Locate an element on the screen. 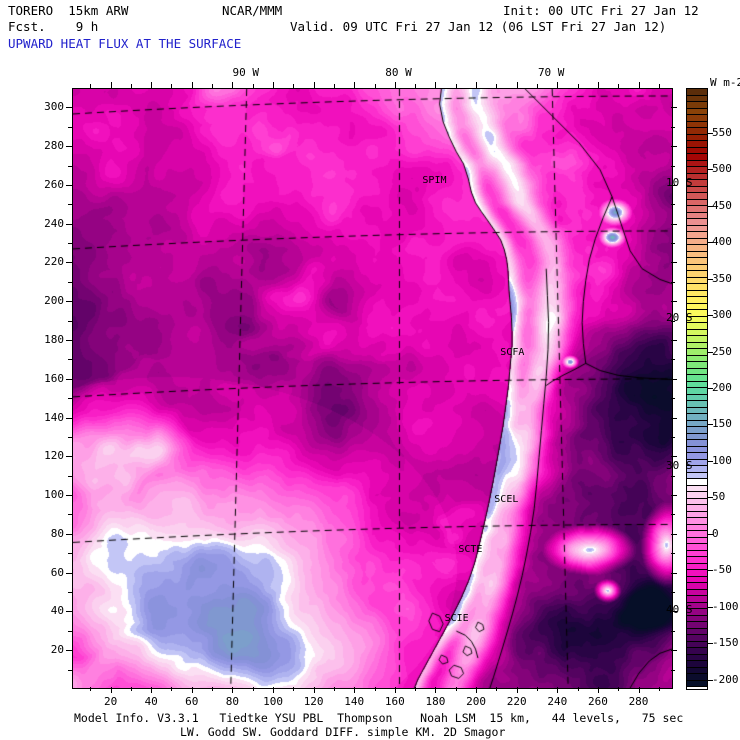  y-axis-tick-label: 180 is located at coordinates (54, 339).